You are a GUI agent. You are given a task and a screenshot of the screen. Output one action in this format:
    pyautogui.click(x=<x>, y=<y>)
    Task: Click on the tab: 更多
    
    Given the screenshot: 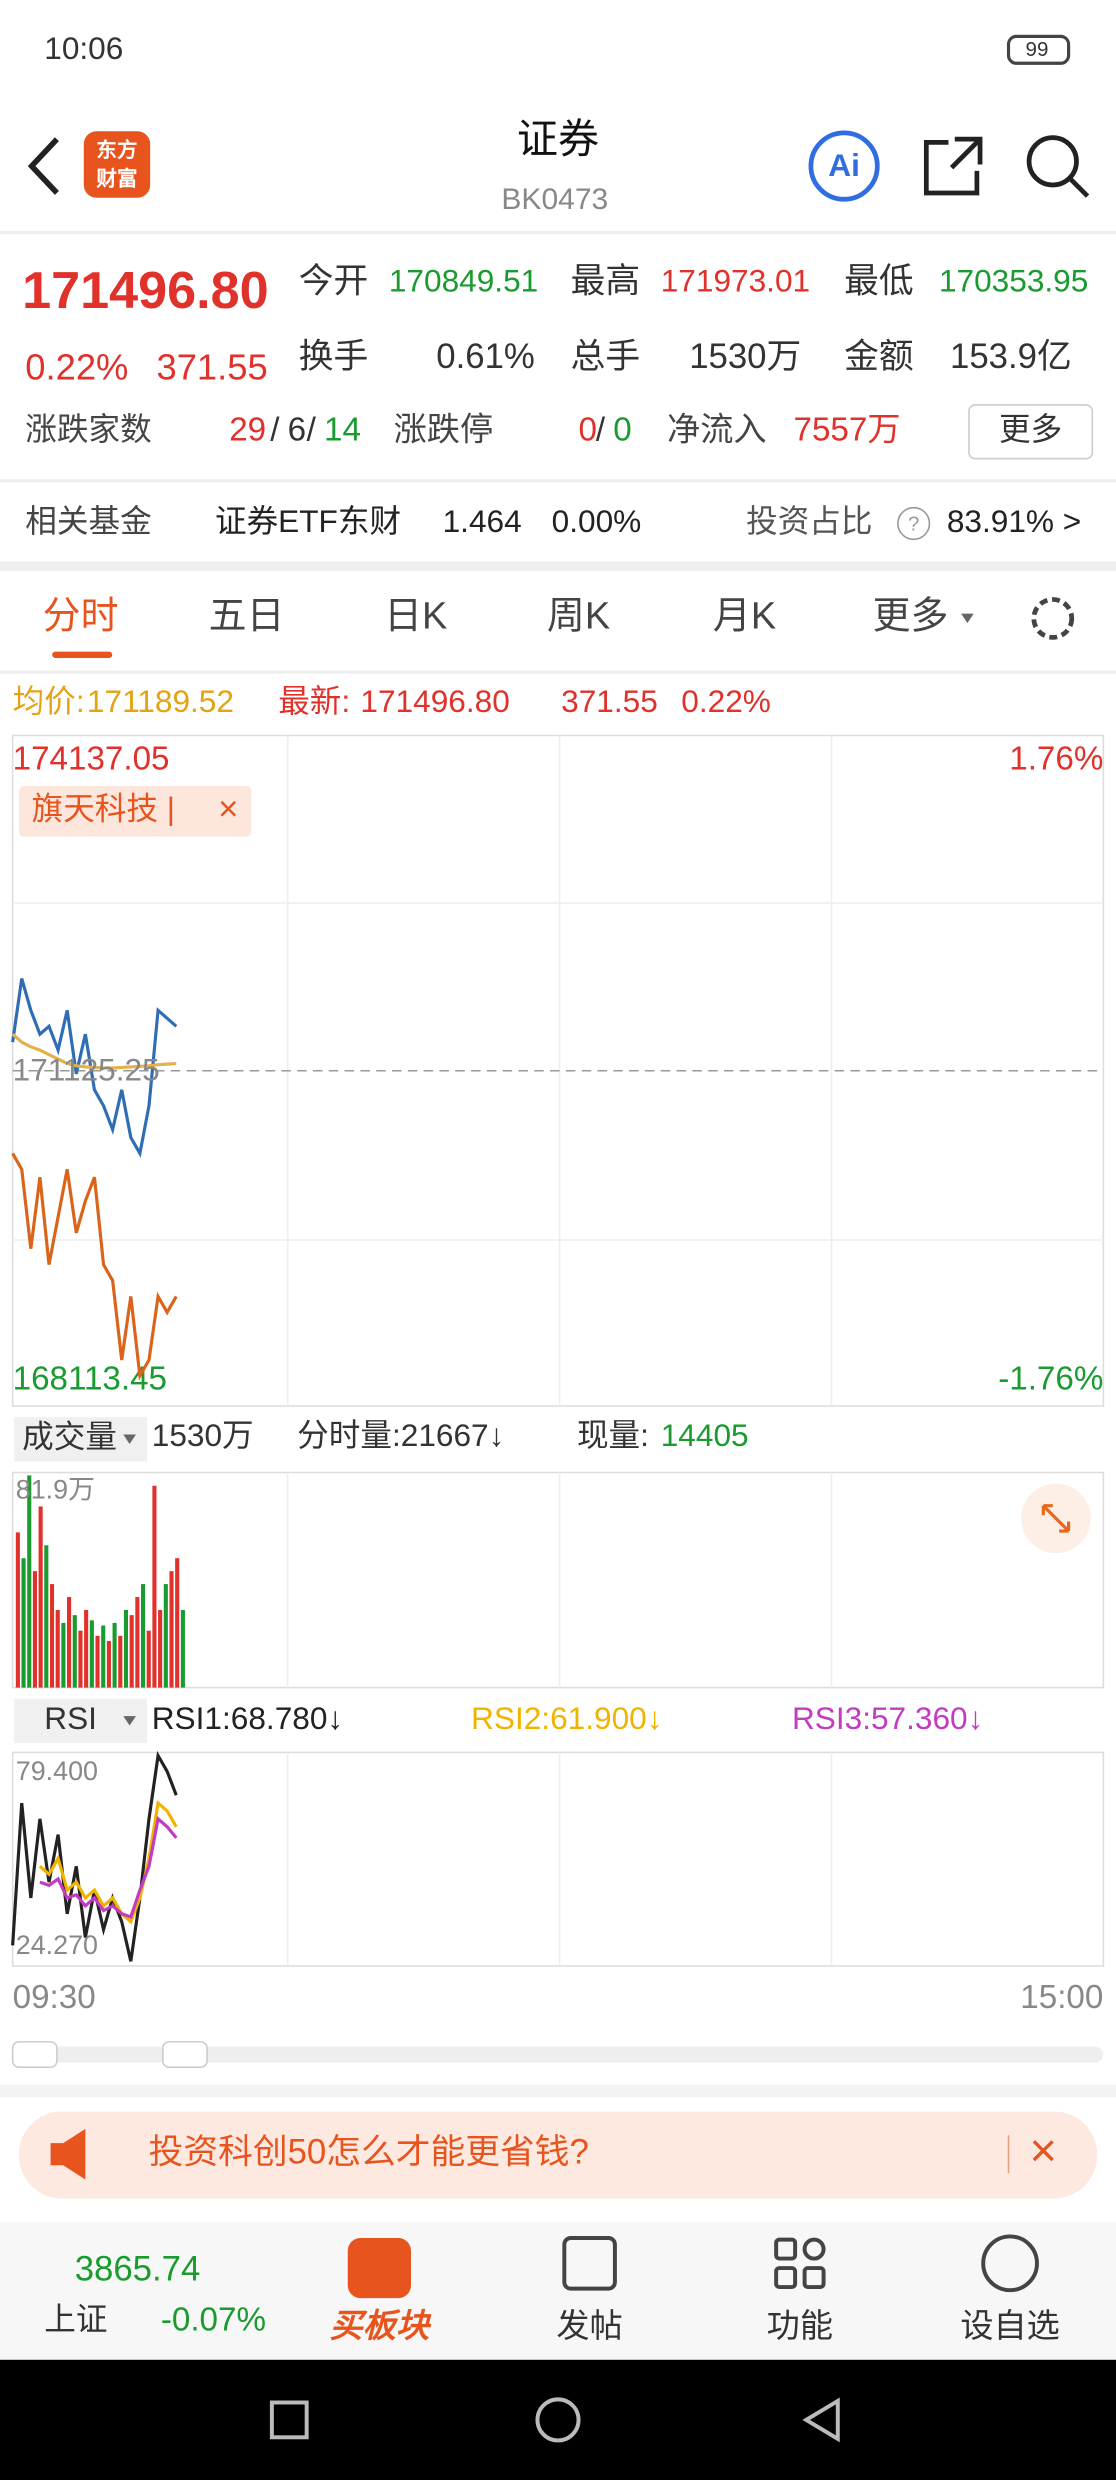 What is the action you would take?
    pyautogui.click(x=911, y=616)
    